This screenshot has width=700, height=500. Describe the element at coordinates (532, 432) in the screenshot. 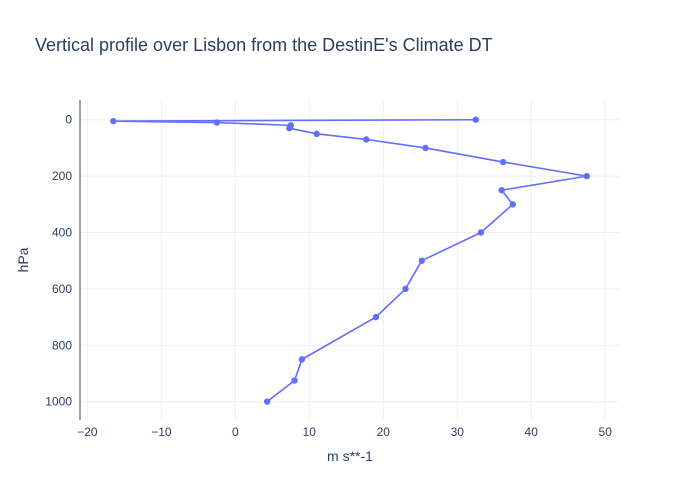

I see `x-tick-label: 40` at that location.